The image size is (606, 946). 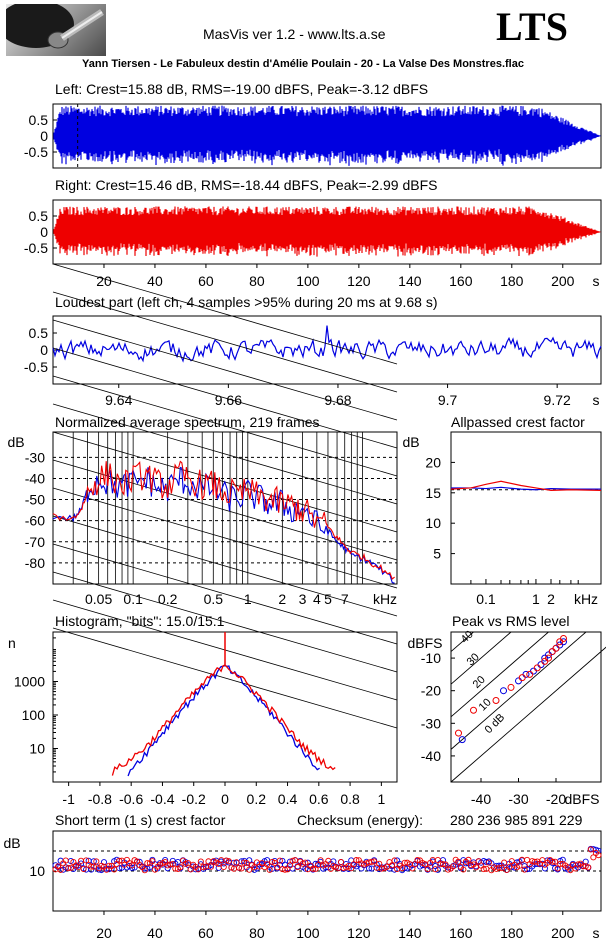 What do you see at coordinates (168, 599) in the screenshot?
I see `spectrum-xtick-label: 0.2` at bounding box center [168, 599].